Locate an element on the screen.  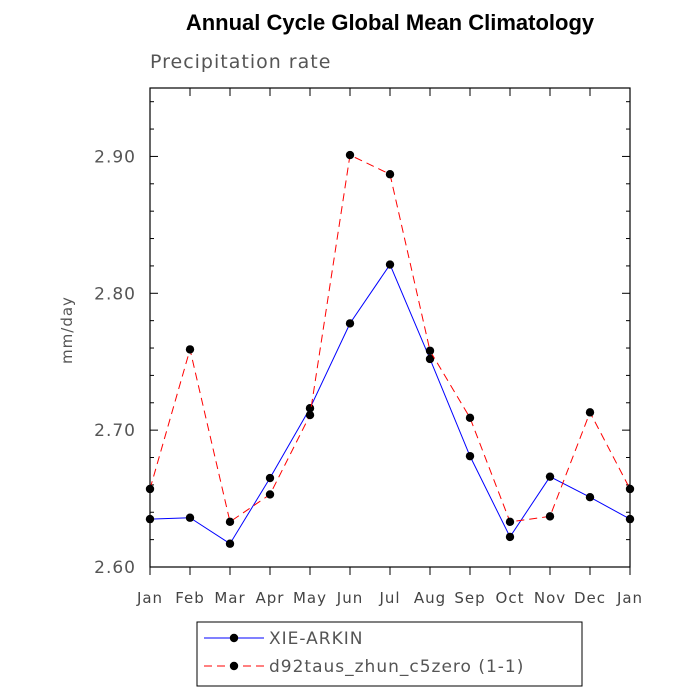
x-tick-label: Feb is located at coordinates (190, 598).